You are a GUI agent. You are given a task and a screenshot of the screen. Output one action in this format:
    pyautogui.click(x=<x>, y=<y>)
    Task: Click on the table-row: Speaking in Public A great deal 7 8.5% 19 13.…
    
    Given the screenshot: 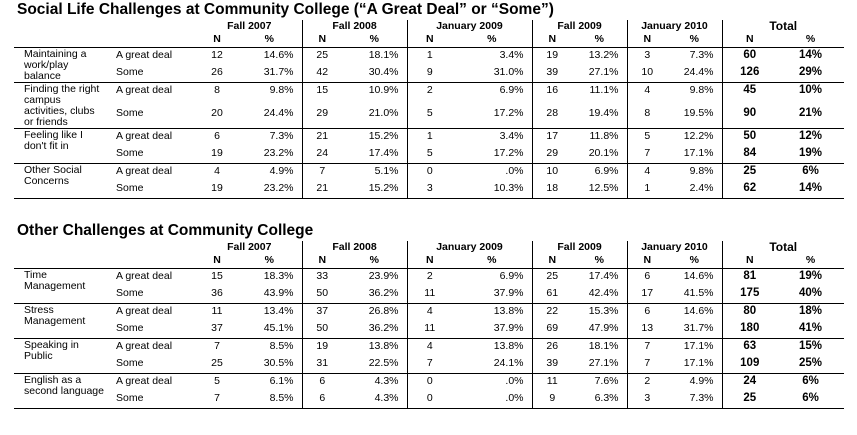 What is the action you would take?
    pyautogui.click(x=429, y=356)
    